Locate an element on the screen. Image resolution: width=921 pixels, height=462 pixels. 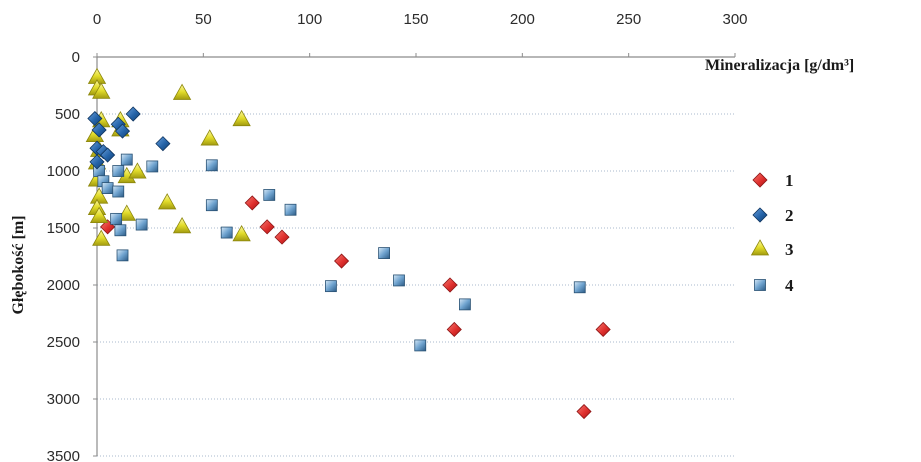
x-tick-label-150: 150 is located at coordinates (415, 19).